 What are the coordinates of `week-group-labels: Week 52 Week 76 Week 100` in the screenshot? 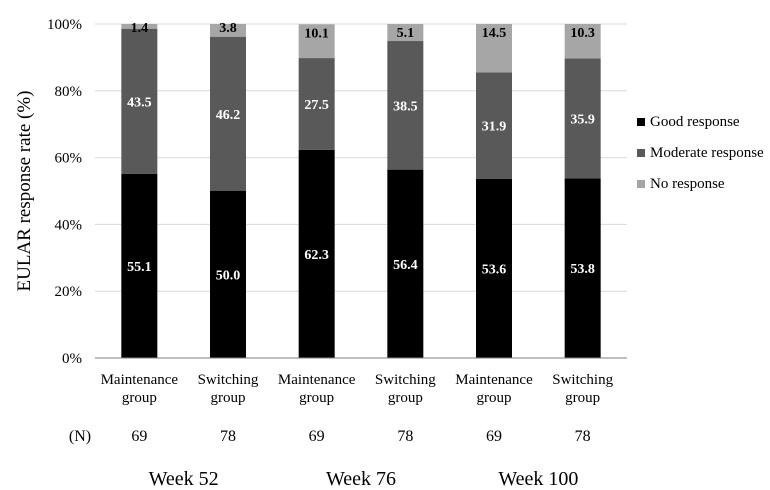 It's located at (364, 479).